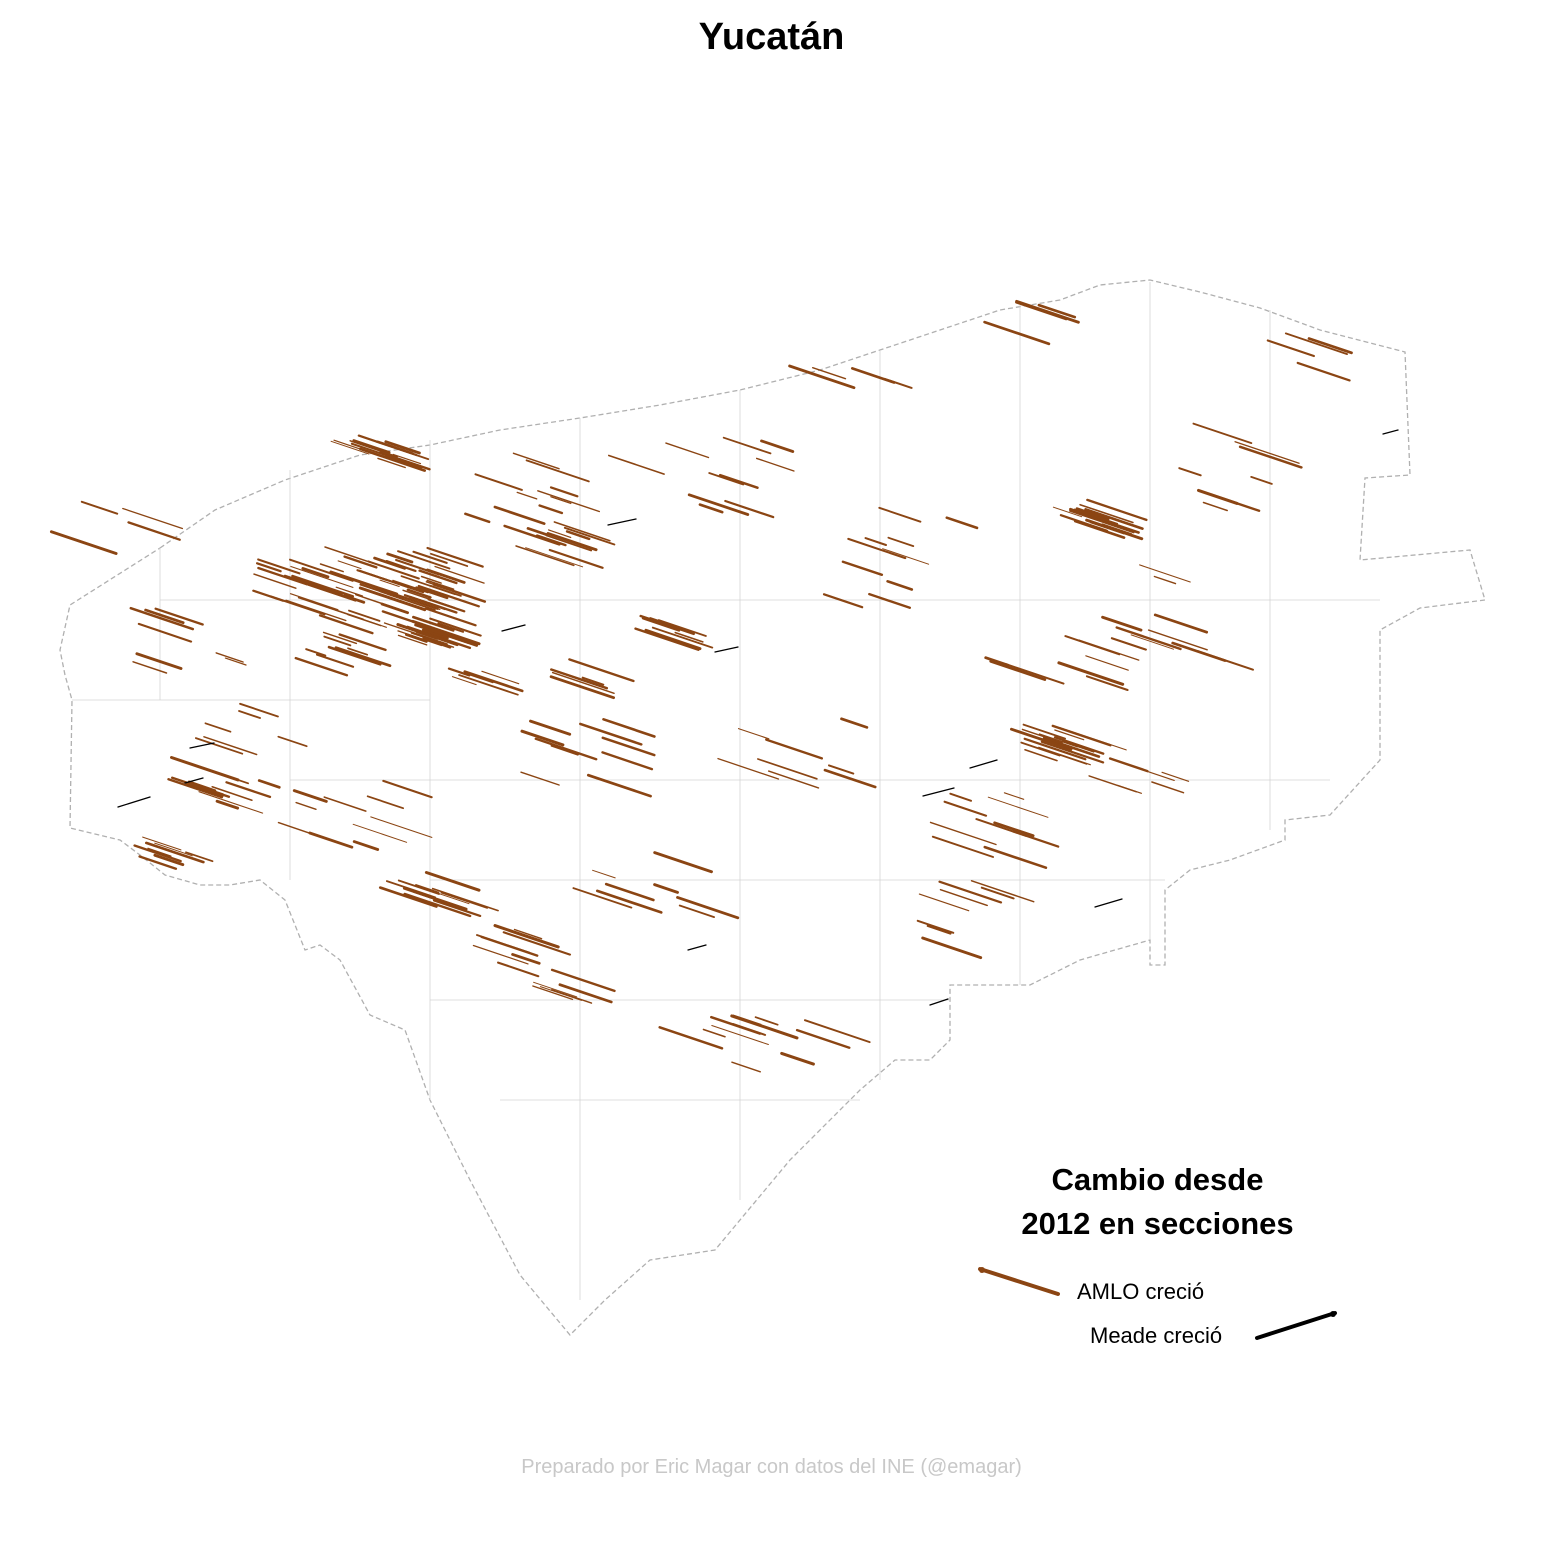 The width and height of the screenshot is (1543, 1543). Describe the element at coordinates (982, 1270) in the screenshot. I see `legend-amlo-arrowhead` at that location.